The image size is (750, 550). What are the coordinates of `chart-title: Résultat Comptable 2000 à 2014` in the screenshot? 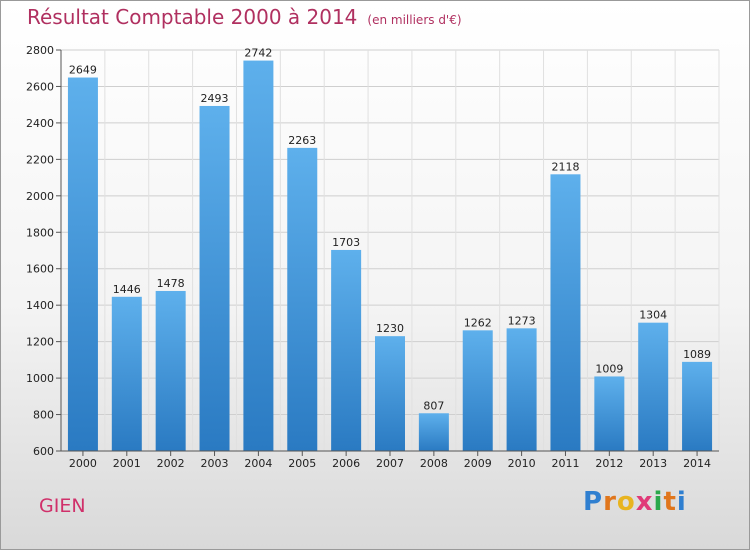 It's located at (192, 17).